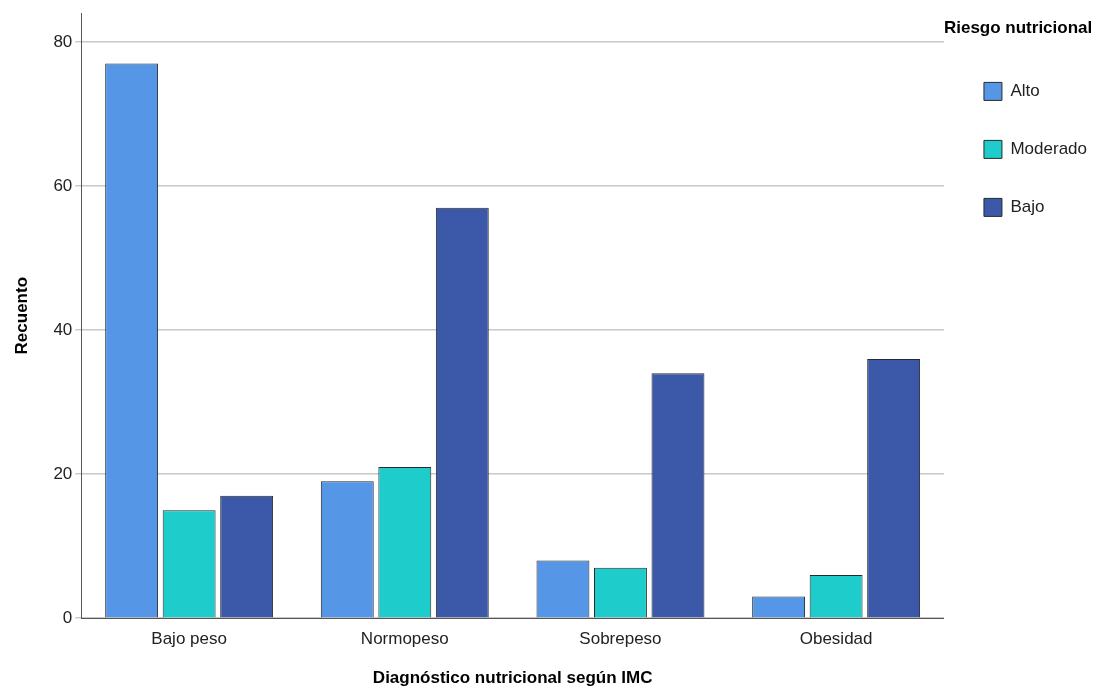  I want to click on y-tick-label: 40, so click(63, 329).